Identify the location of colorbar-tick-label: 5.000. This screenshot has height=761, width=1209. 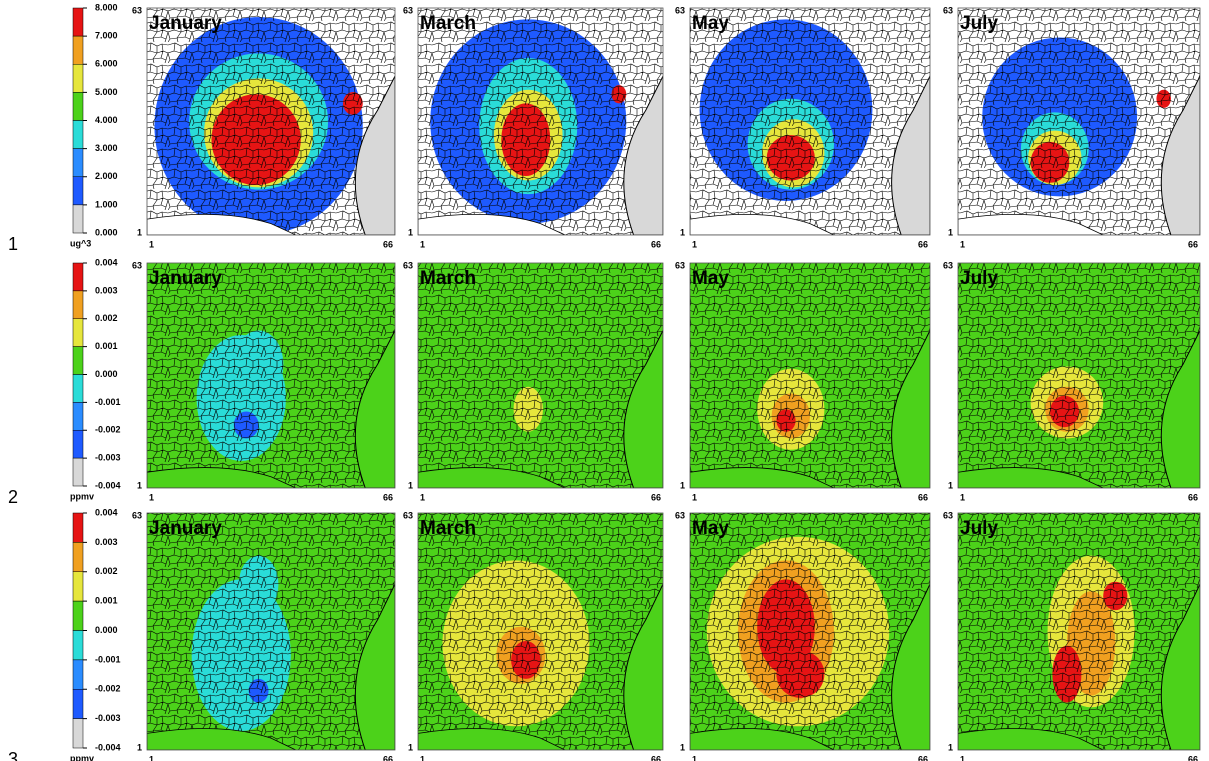
(106, 92).